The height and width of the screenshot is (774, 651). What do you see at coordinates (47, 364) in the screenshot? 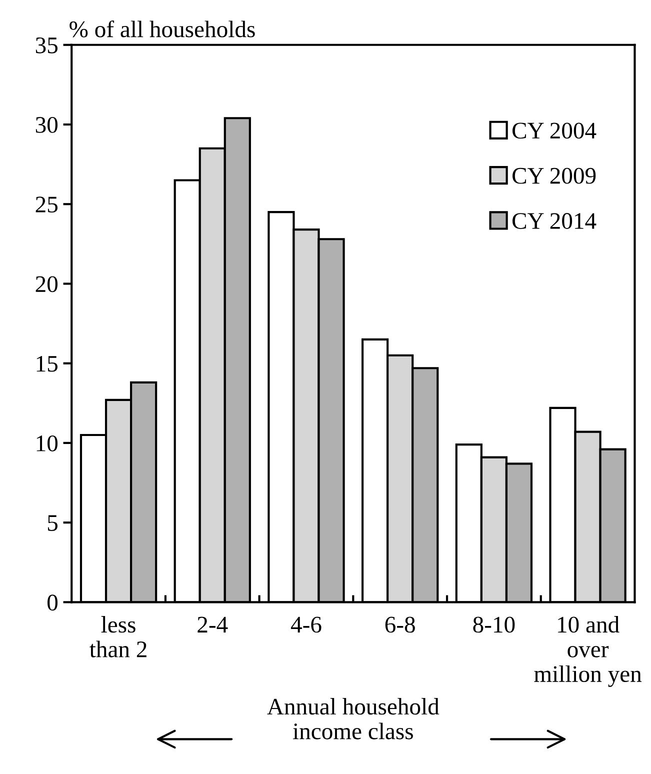
I see `y-tick-label: 15` at bounding box center [47, 364].